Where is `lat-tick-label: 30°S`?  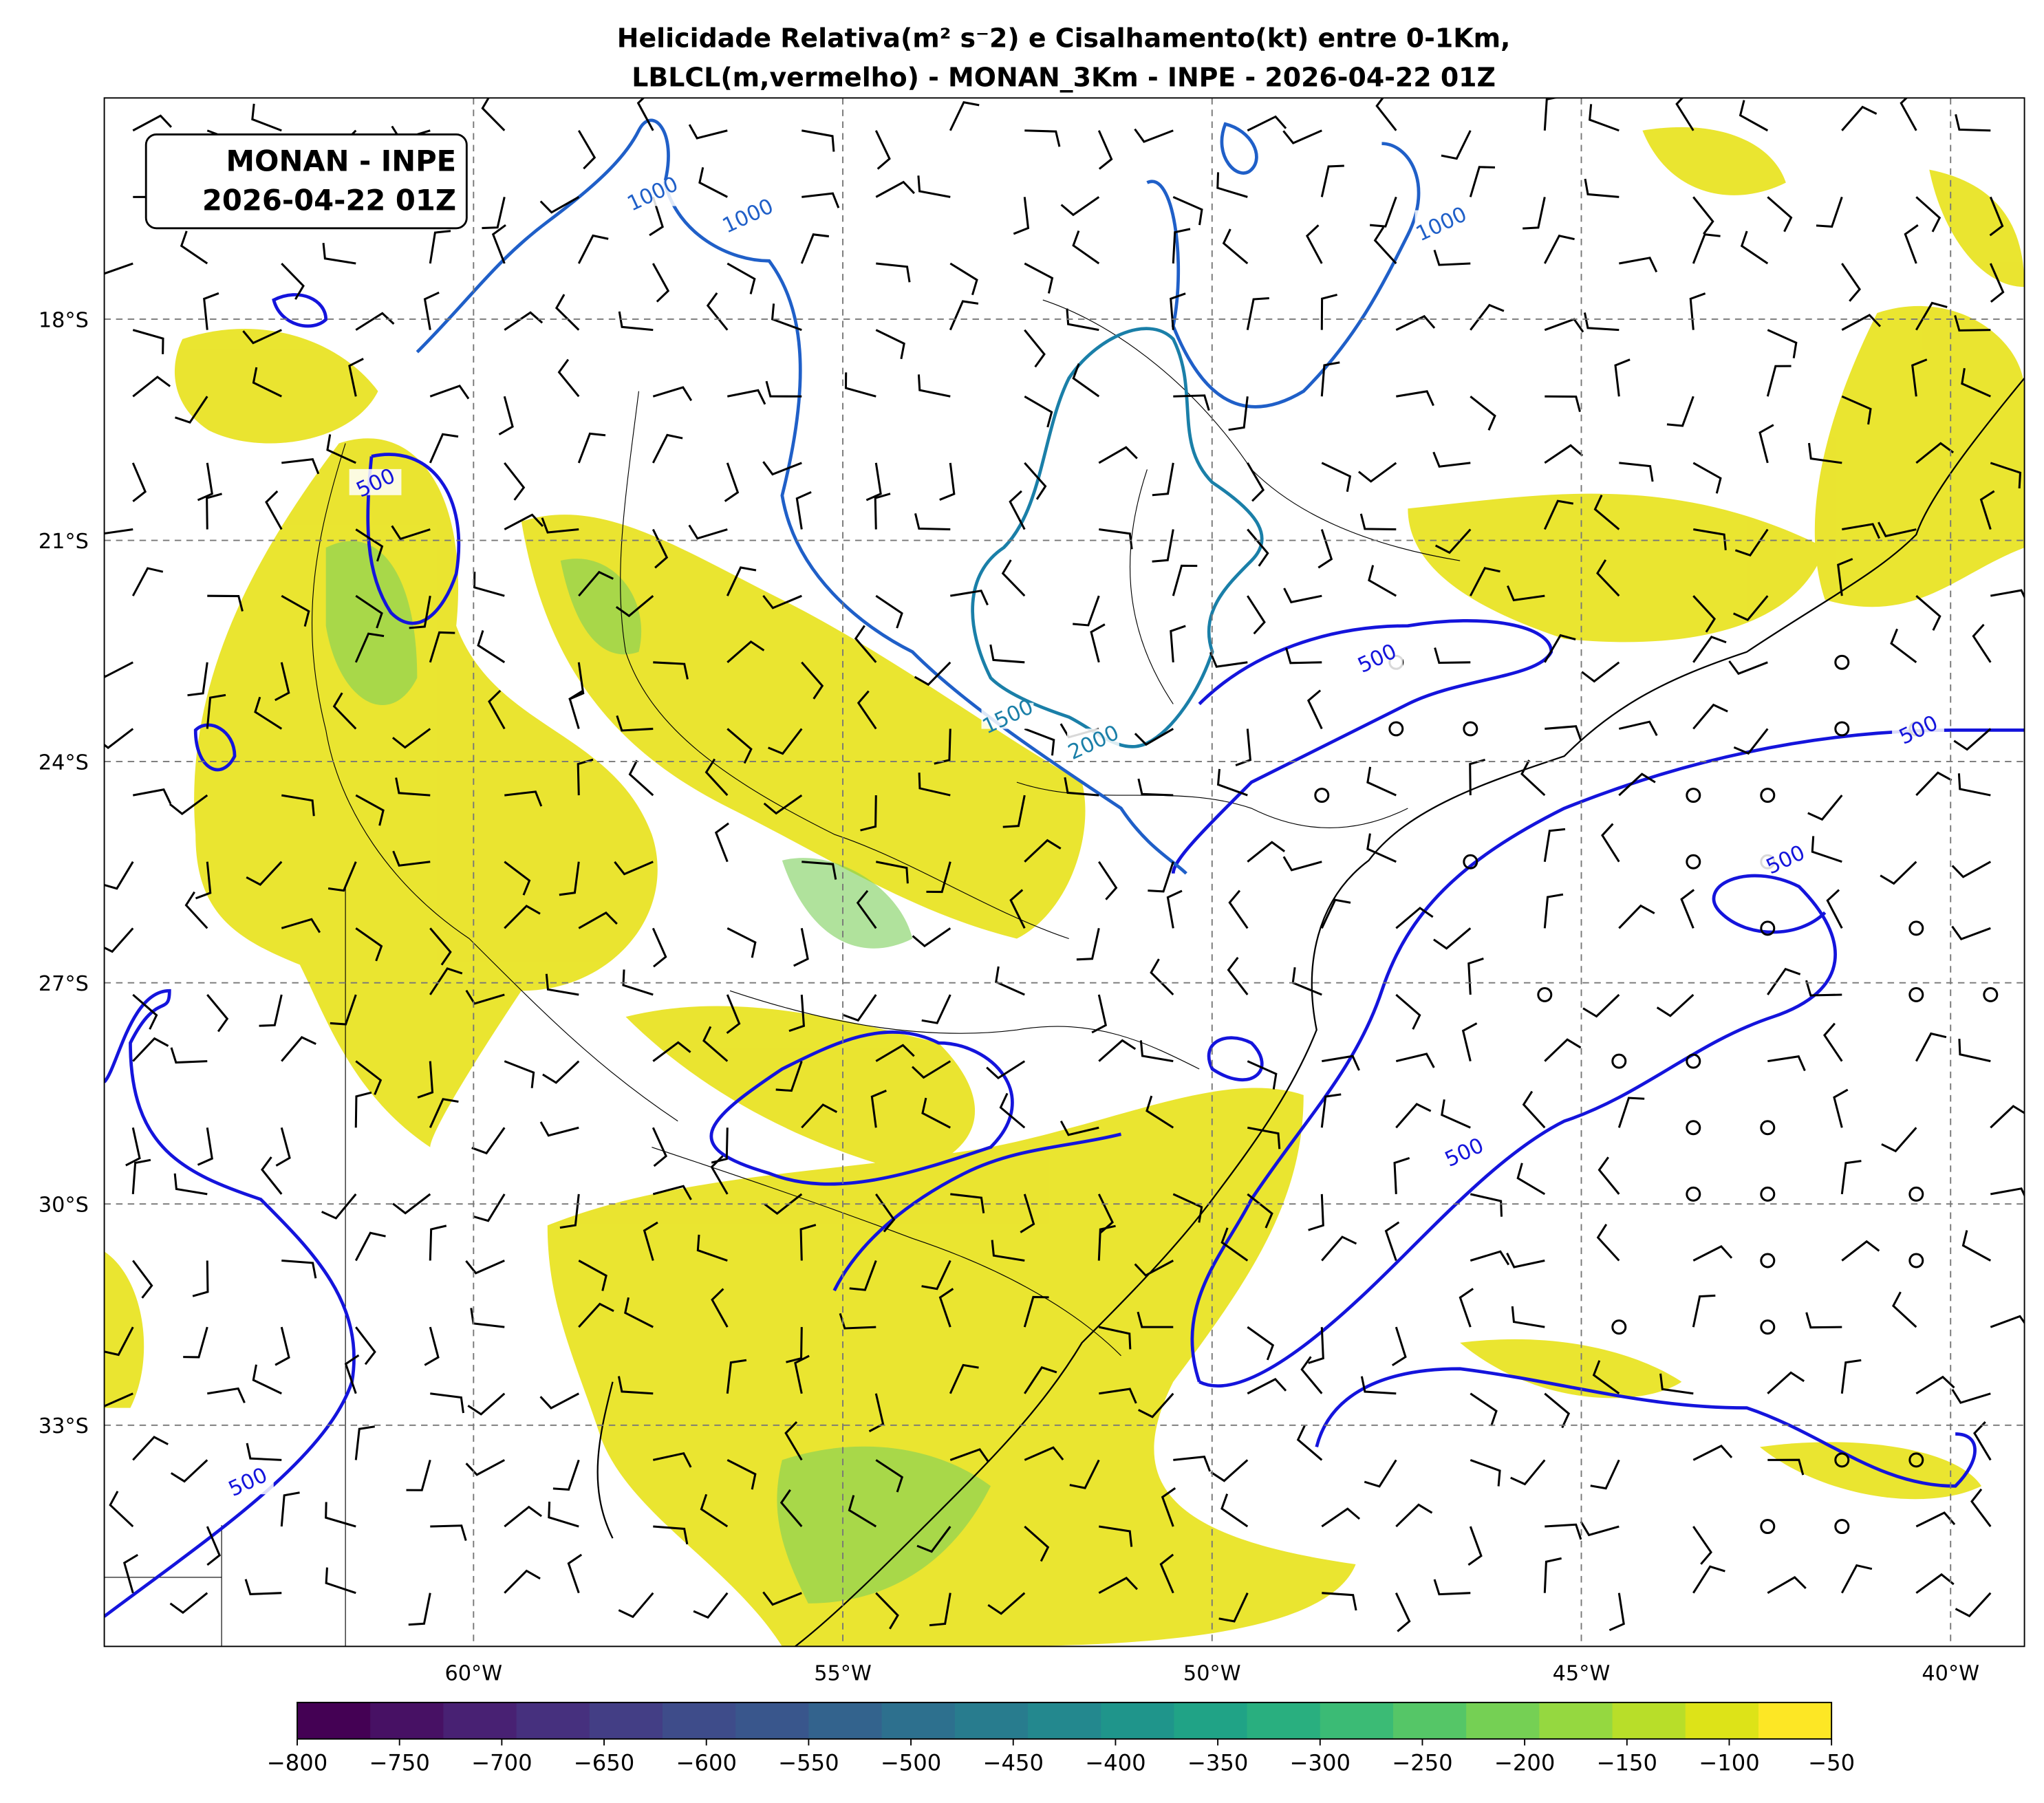
lat-tick-label: 30°S is located at coordinates (64, 1206).